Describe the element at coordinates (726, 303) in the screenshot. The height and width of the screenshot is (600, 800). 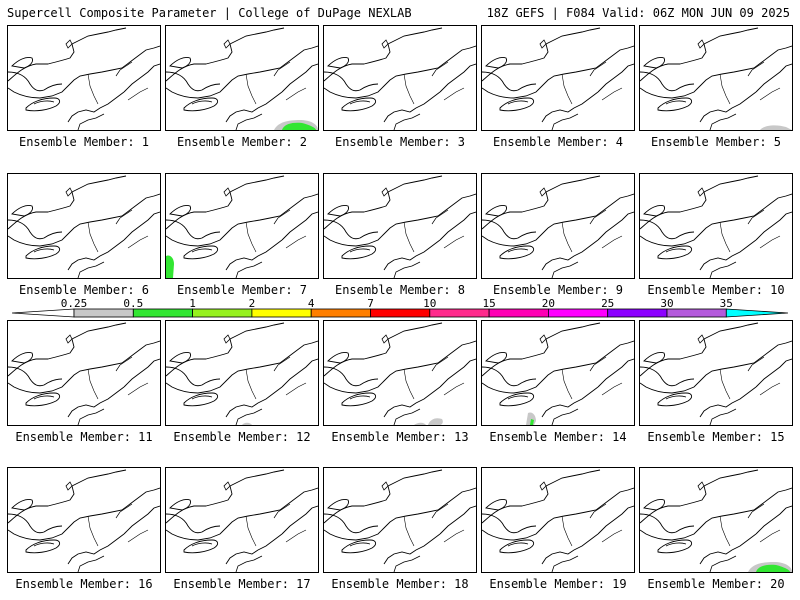
I see `colorbar-tick-label: 35` at that location.